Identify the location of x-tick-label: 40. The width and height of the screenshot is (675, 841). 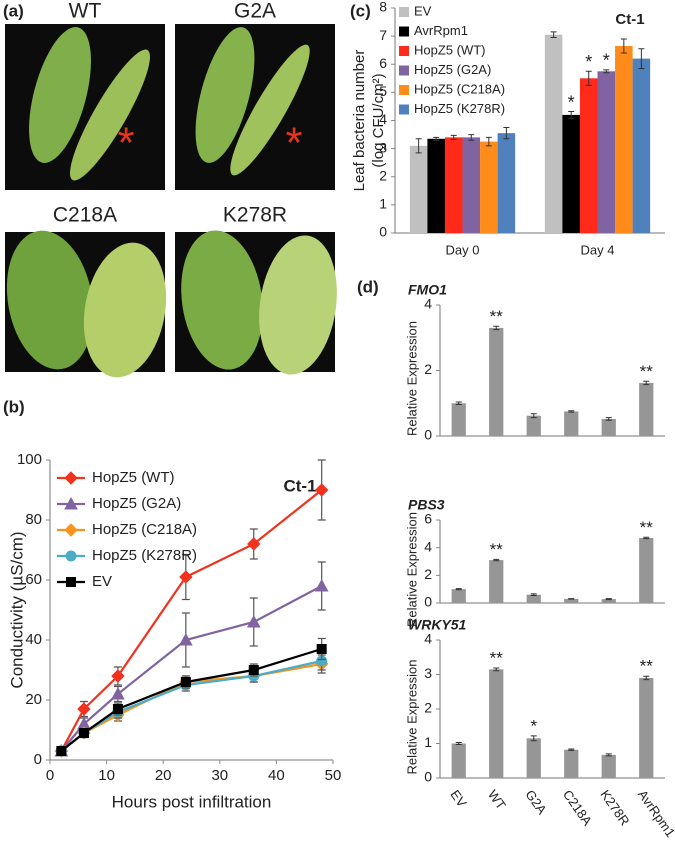
(276, 775).